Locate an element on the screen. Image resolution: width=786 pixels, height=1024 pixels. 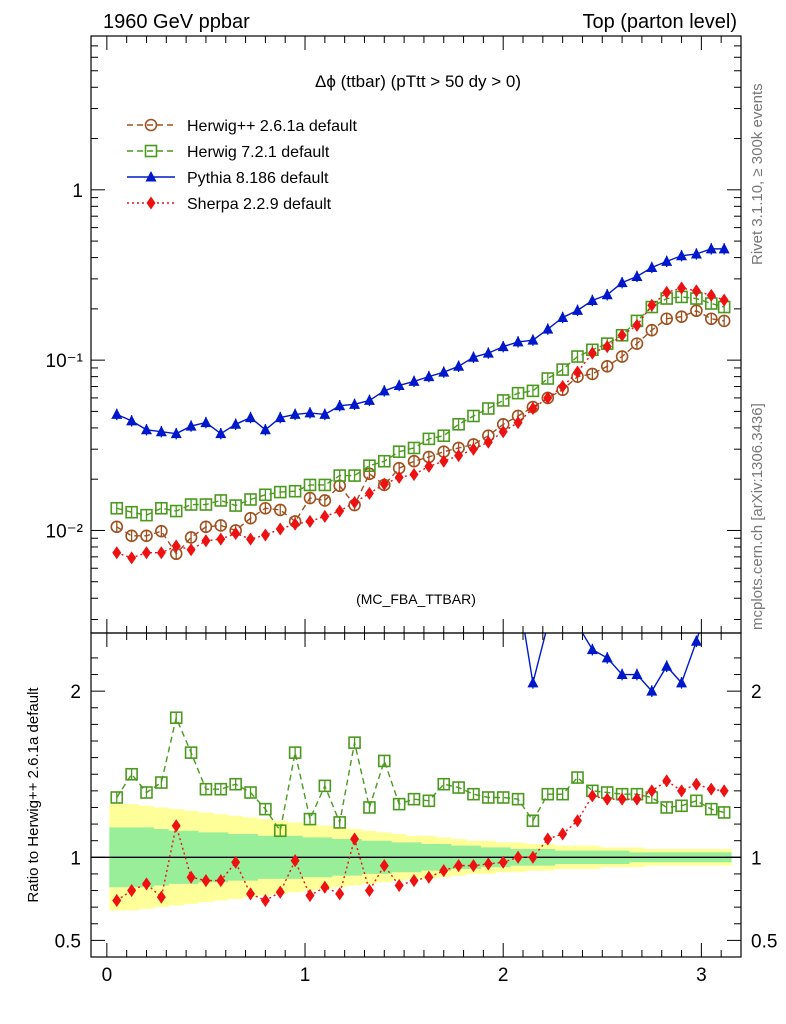
legend-item-herwig-2-6-1a-default: Herwig++ 2.6.1a default is located at coordinates (242, 126).